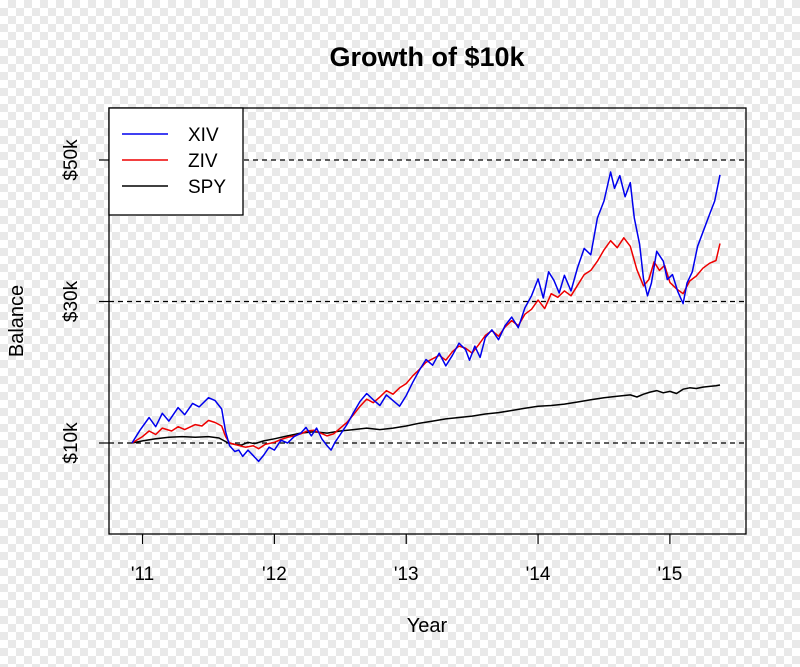  What do you see at coordinates (71, 301) in the screenshot?
I see `y-tick-label-1: $30k` at bounding box center [71, 301].